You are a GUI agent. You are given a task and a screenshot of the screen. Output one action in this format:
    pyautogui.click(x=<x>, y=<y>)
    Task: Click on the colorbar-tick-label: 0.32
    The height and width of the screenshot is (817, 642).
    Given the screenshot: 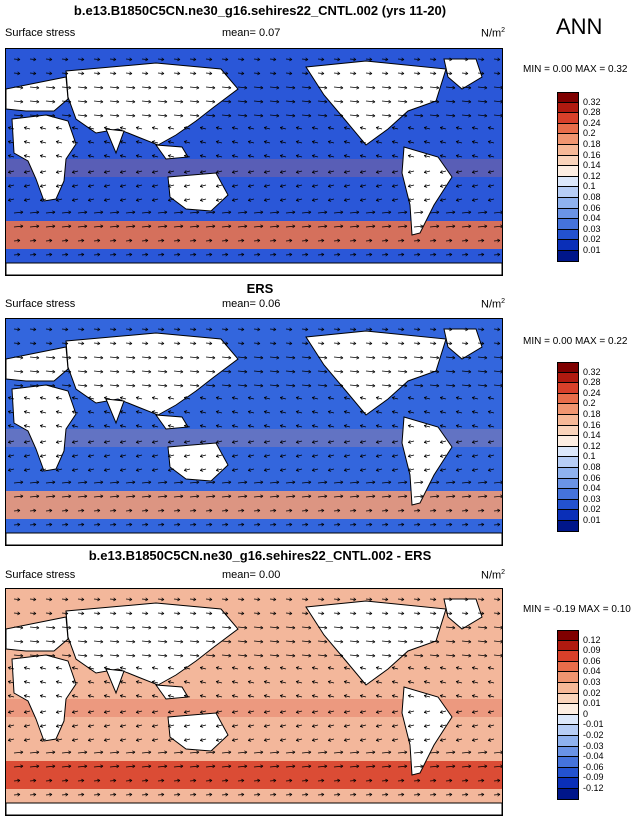 What is the action you would take?
    pyautogui.click(x=592, y=371)
    